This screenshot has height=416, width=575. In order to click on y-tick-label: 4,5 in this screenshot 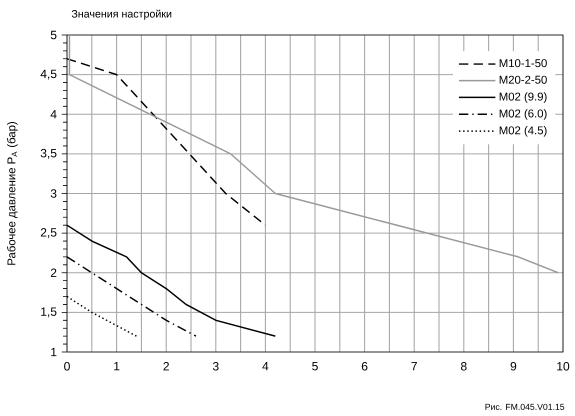, I will do `click(48, 75)`.